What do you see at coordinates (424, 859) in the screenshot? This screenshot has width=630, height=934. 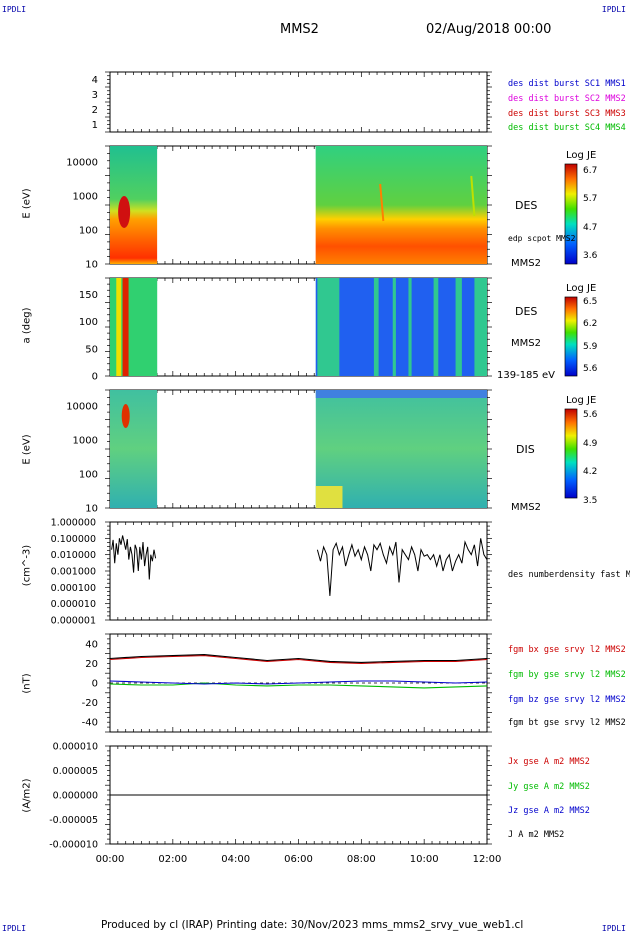 I see `time-x-tick-label: 10:00` at bounding box center [424, 859].